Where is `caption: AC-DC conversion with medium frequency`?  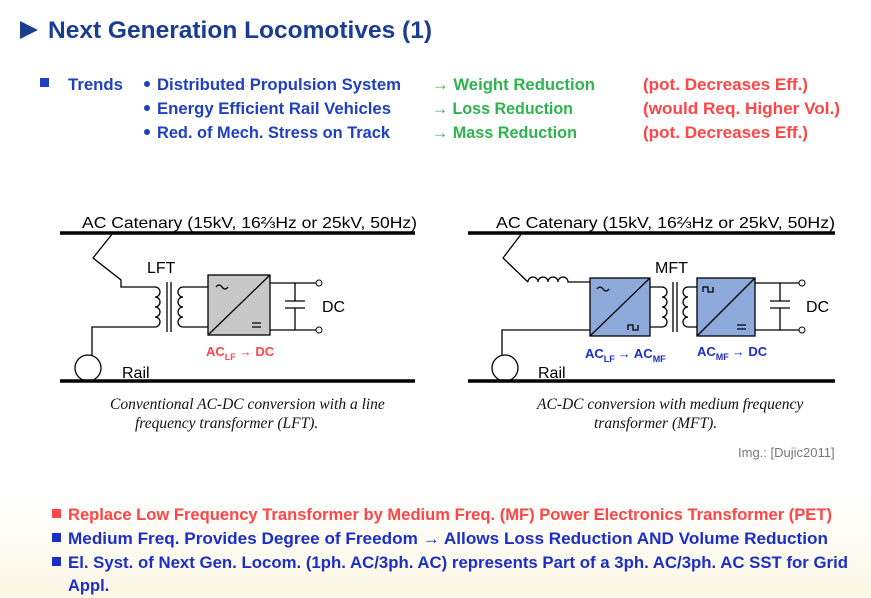
caption: AC-DC conversion with medium frequency is located at coordinates (669, 404).